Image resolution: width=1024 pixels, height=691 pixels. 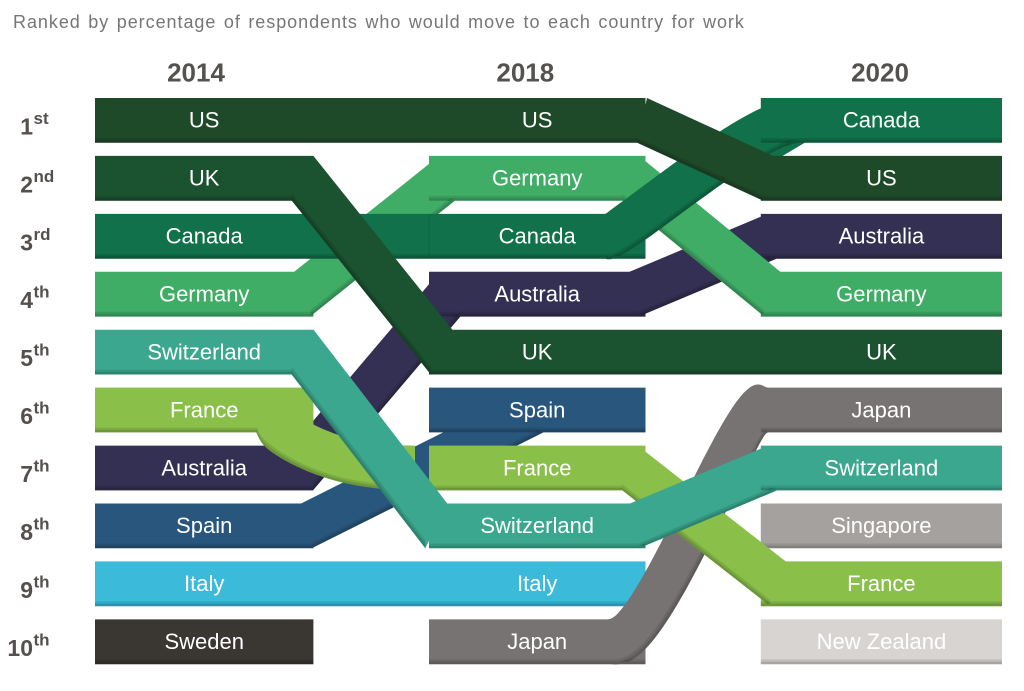 What do you see at coordinates (42, 234) in the screenshot?
I see `svg-text: rd` at bounding box center [42, 234].